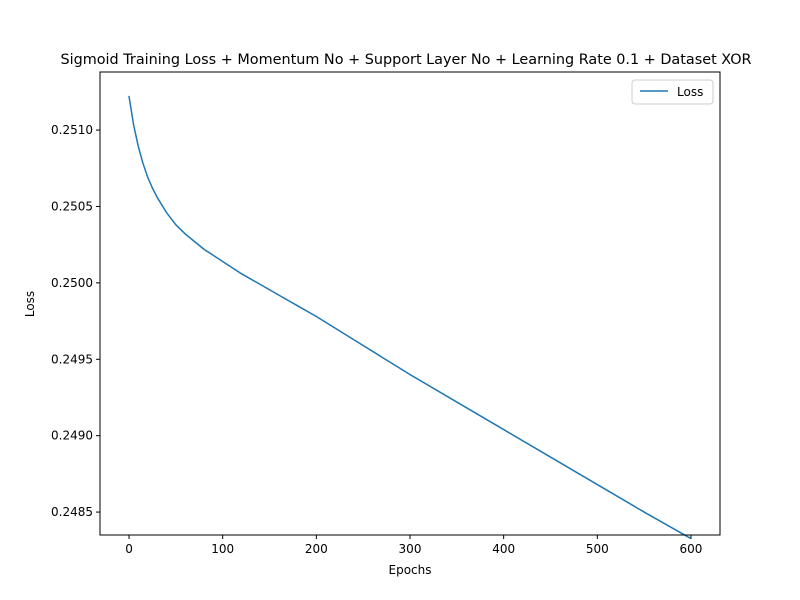 The height and width of the screenshot is (600, 800). I want to click on x-axis-label: Epochs, so click(410, 570).